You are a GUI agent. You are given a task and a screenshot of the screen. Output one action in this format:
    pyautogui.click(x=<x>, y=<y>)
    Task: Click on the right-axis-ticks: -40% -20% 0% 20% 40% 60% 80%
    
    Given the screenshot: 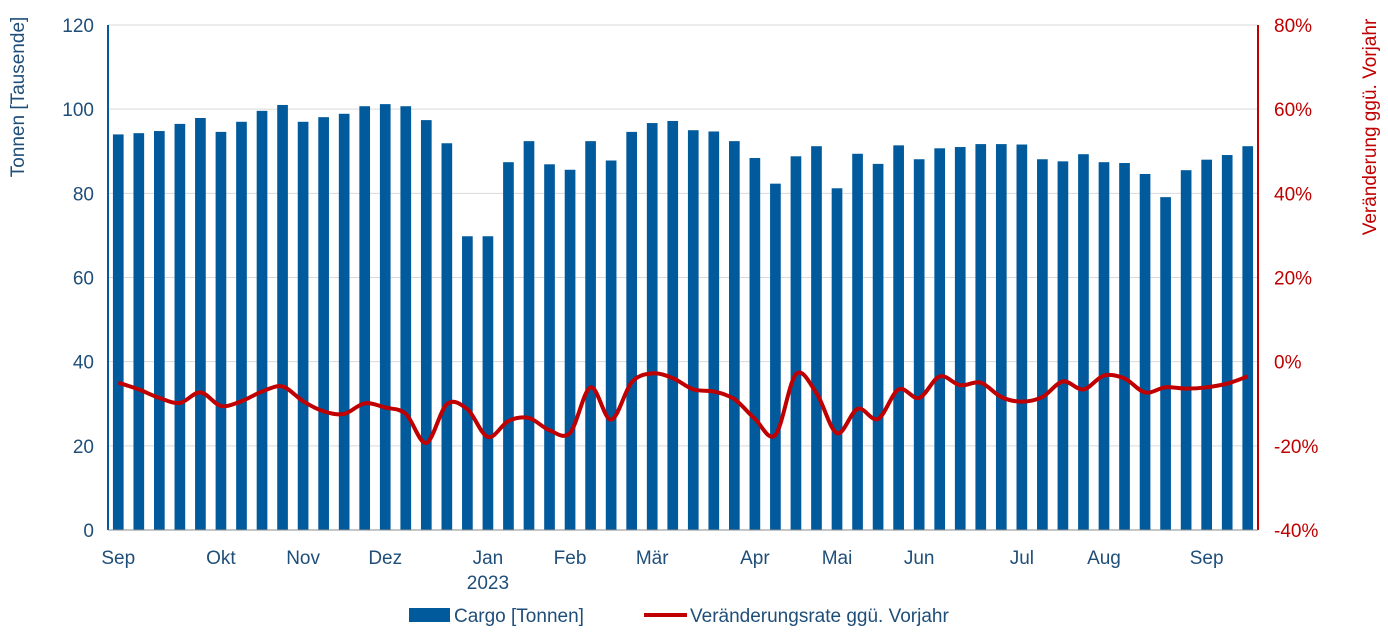 What is the action you would take?
    pyautogui.click(x=1296, y=279)
    